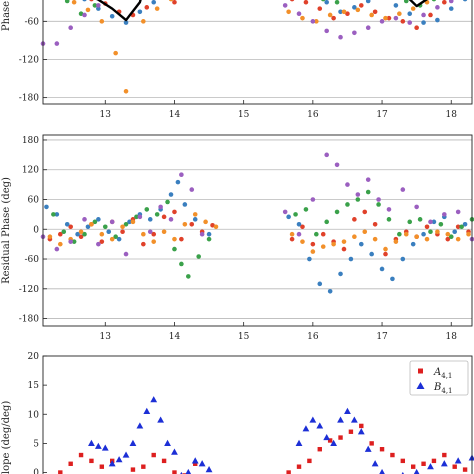 The image size is (474, 474). Describe the element at coordinates (29, 320) in the screenshot. I see `y-tick-label: -180` at that location.